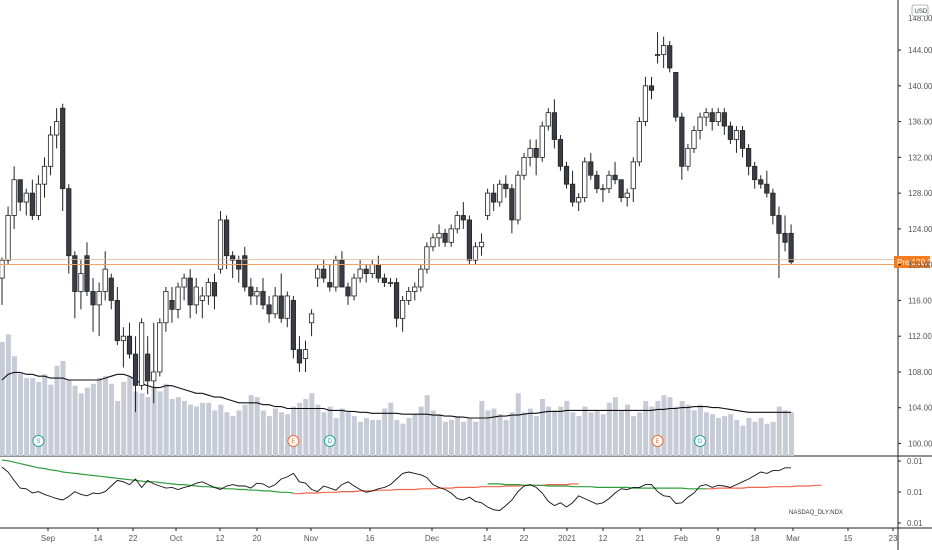 The width and height of the screenshot is (932, 550). Describe the element at coordinates (658, 442) in the screenshot. I see `event-badge-letter: E` at that location.